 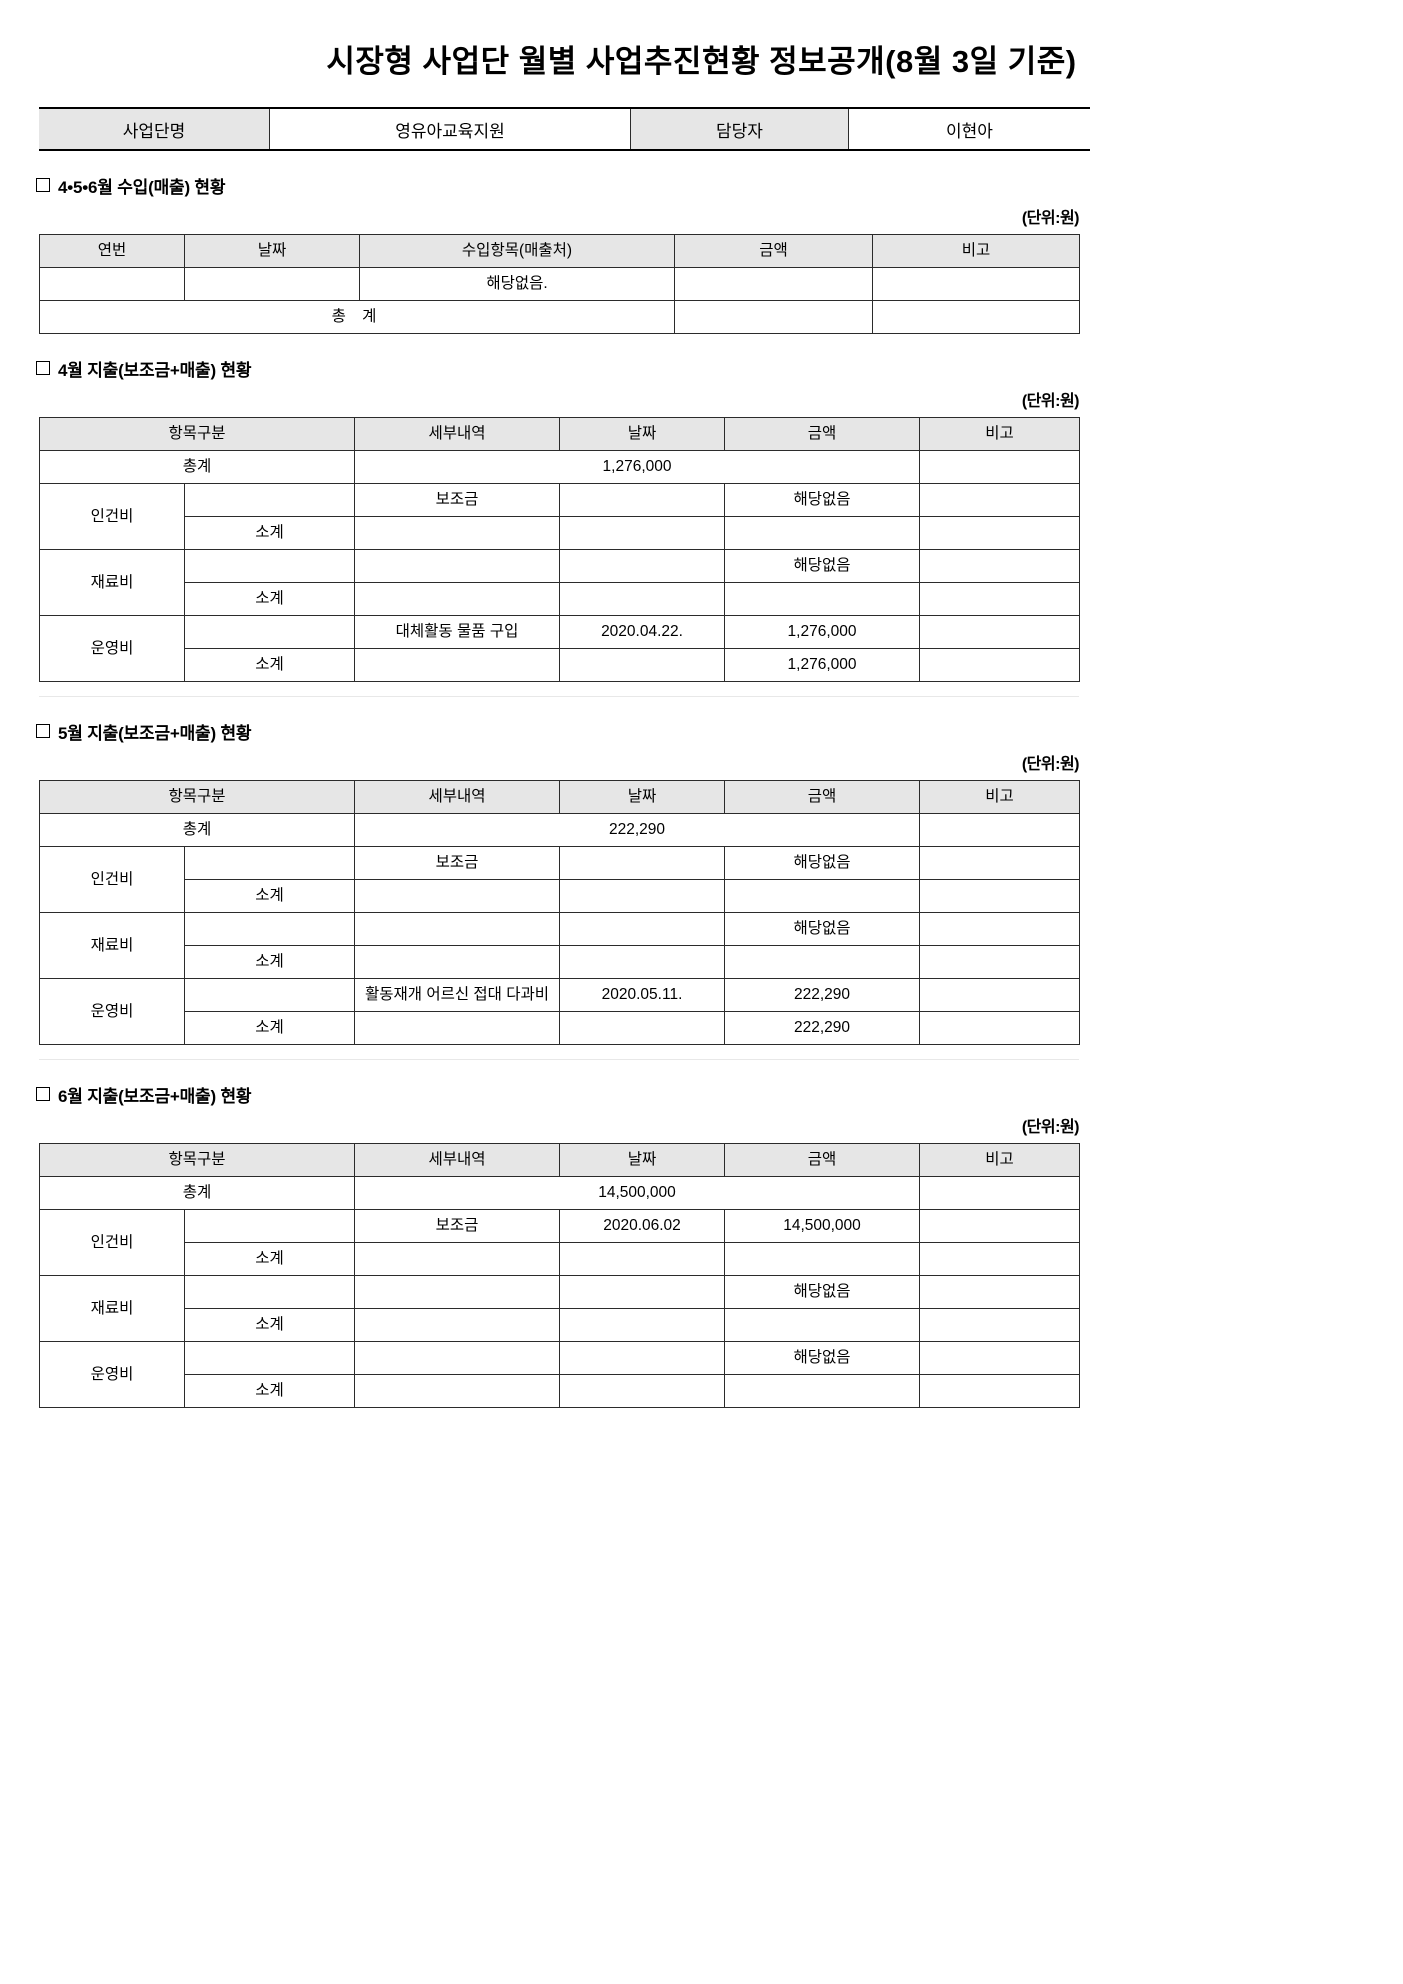 I want to click on expense-detail: 대체활동 물품 구입, so click(x=457, y=632).